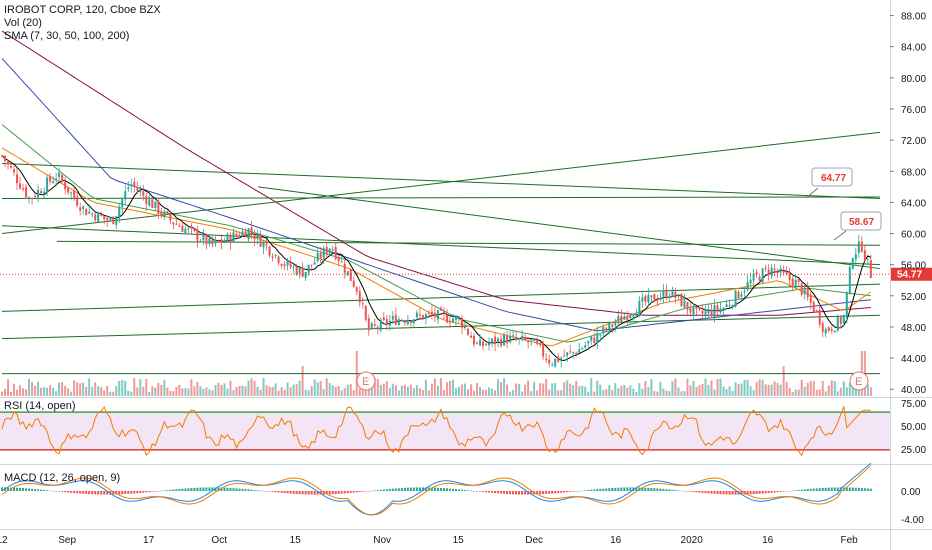  What do you see at coordinates (857, 226) in the screenshot?
I see `callout-b: 58.67` at bounding box center [857, 226].